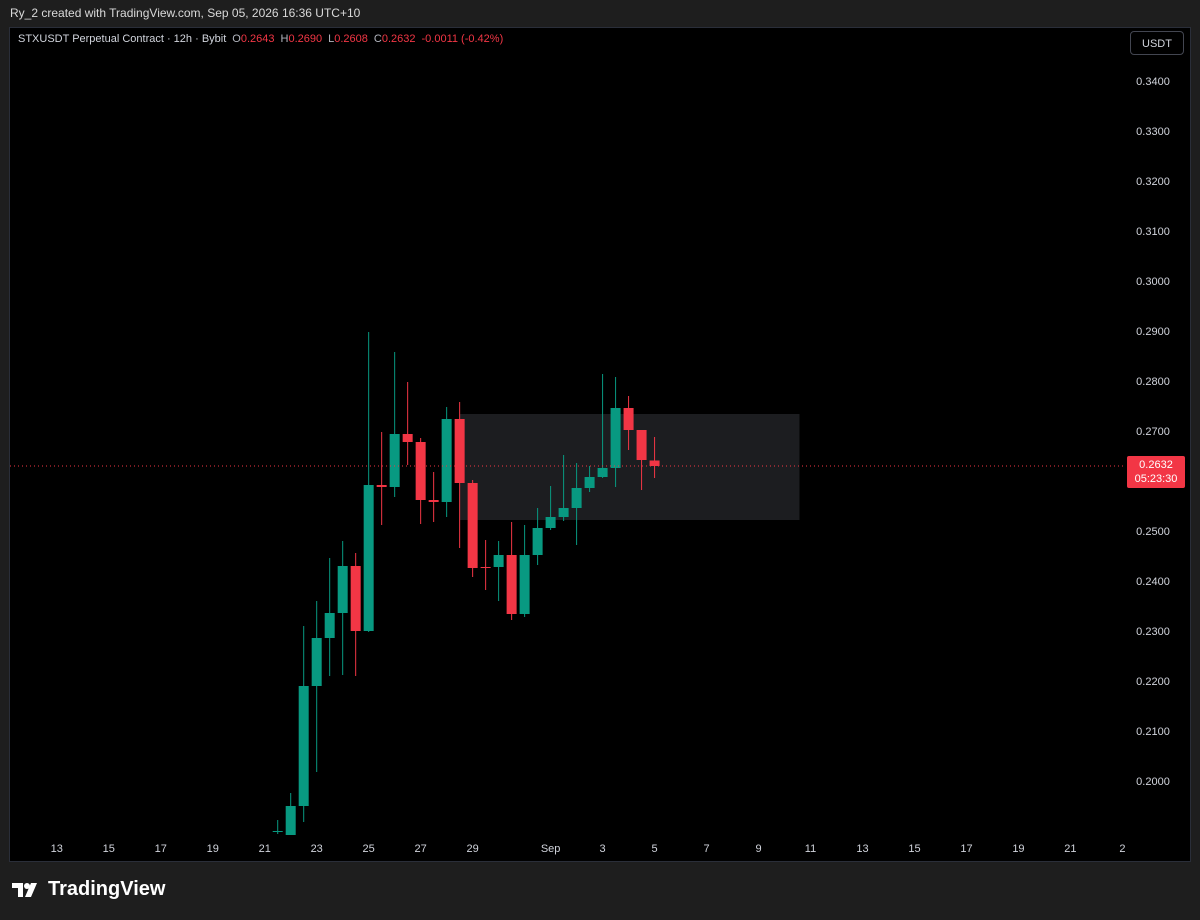 The height and width of the screenshot is (920, 1200). I want to click on y-tick-label: 0.3100, so click(1153, 232).